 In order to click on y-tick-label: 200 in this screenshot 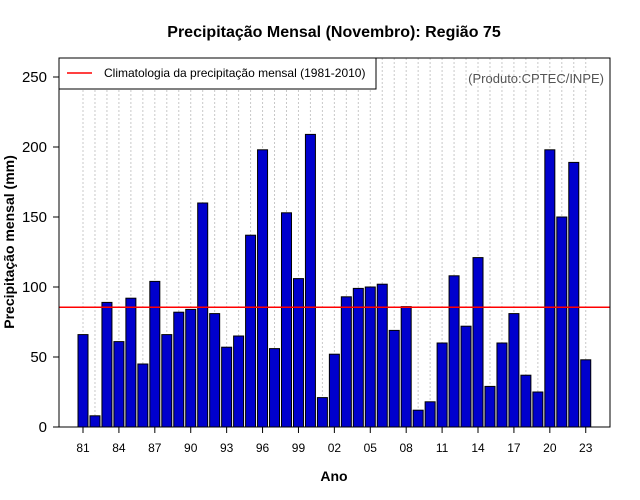, I will do `click(34, 147)`.